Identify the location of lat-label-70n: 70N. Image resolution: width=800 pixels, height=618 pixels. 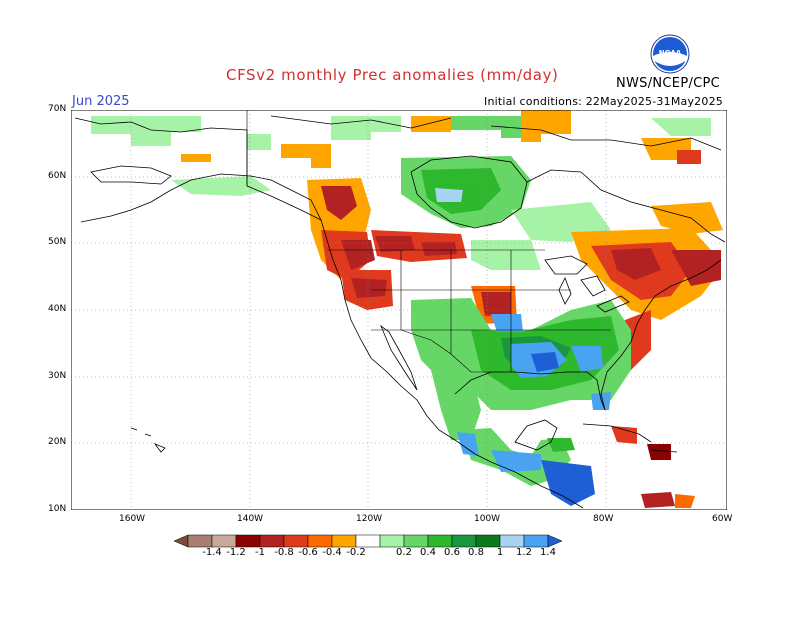
(57, 109).